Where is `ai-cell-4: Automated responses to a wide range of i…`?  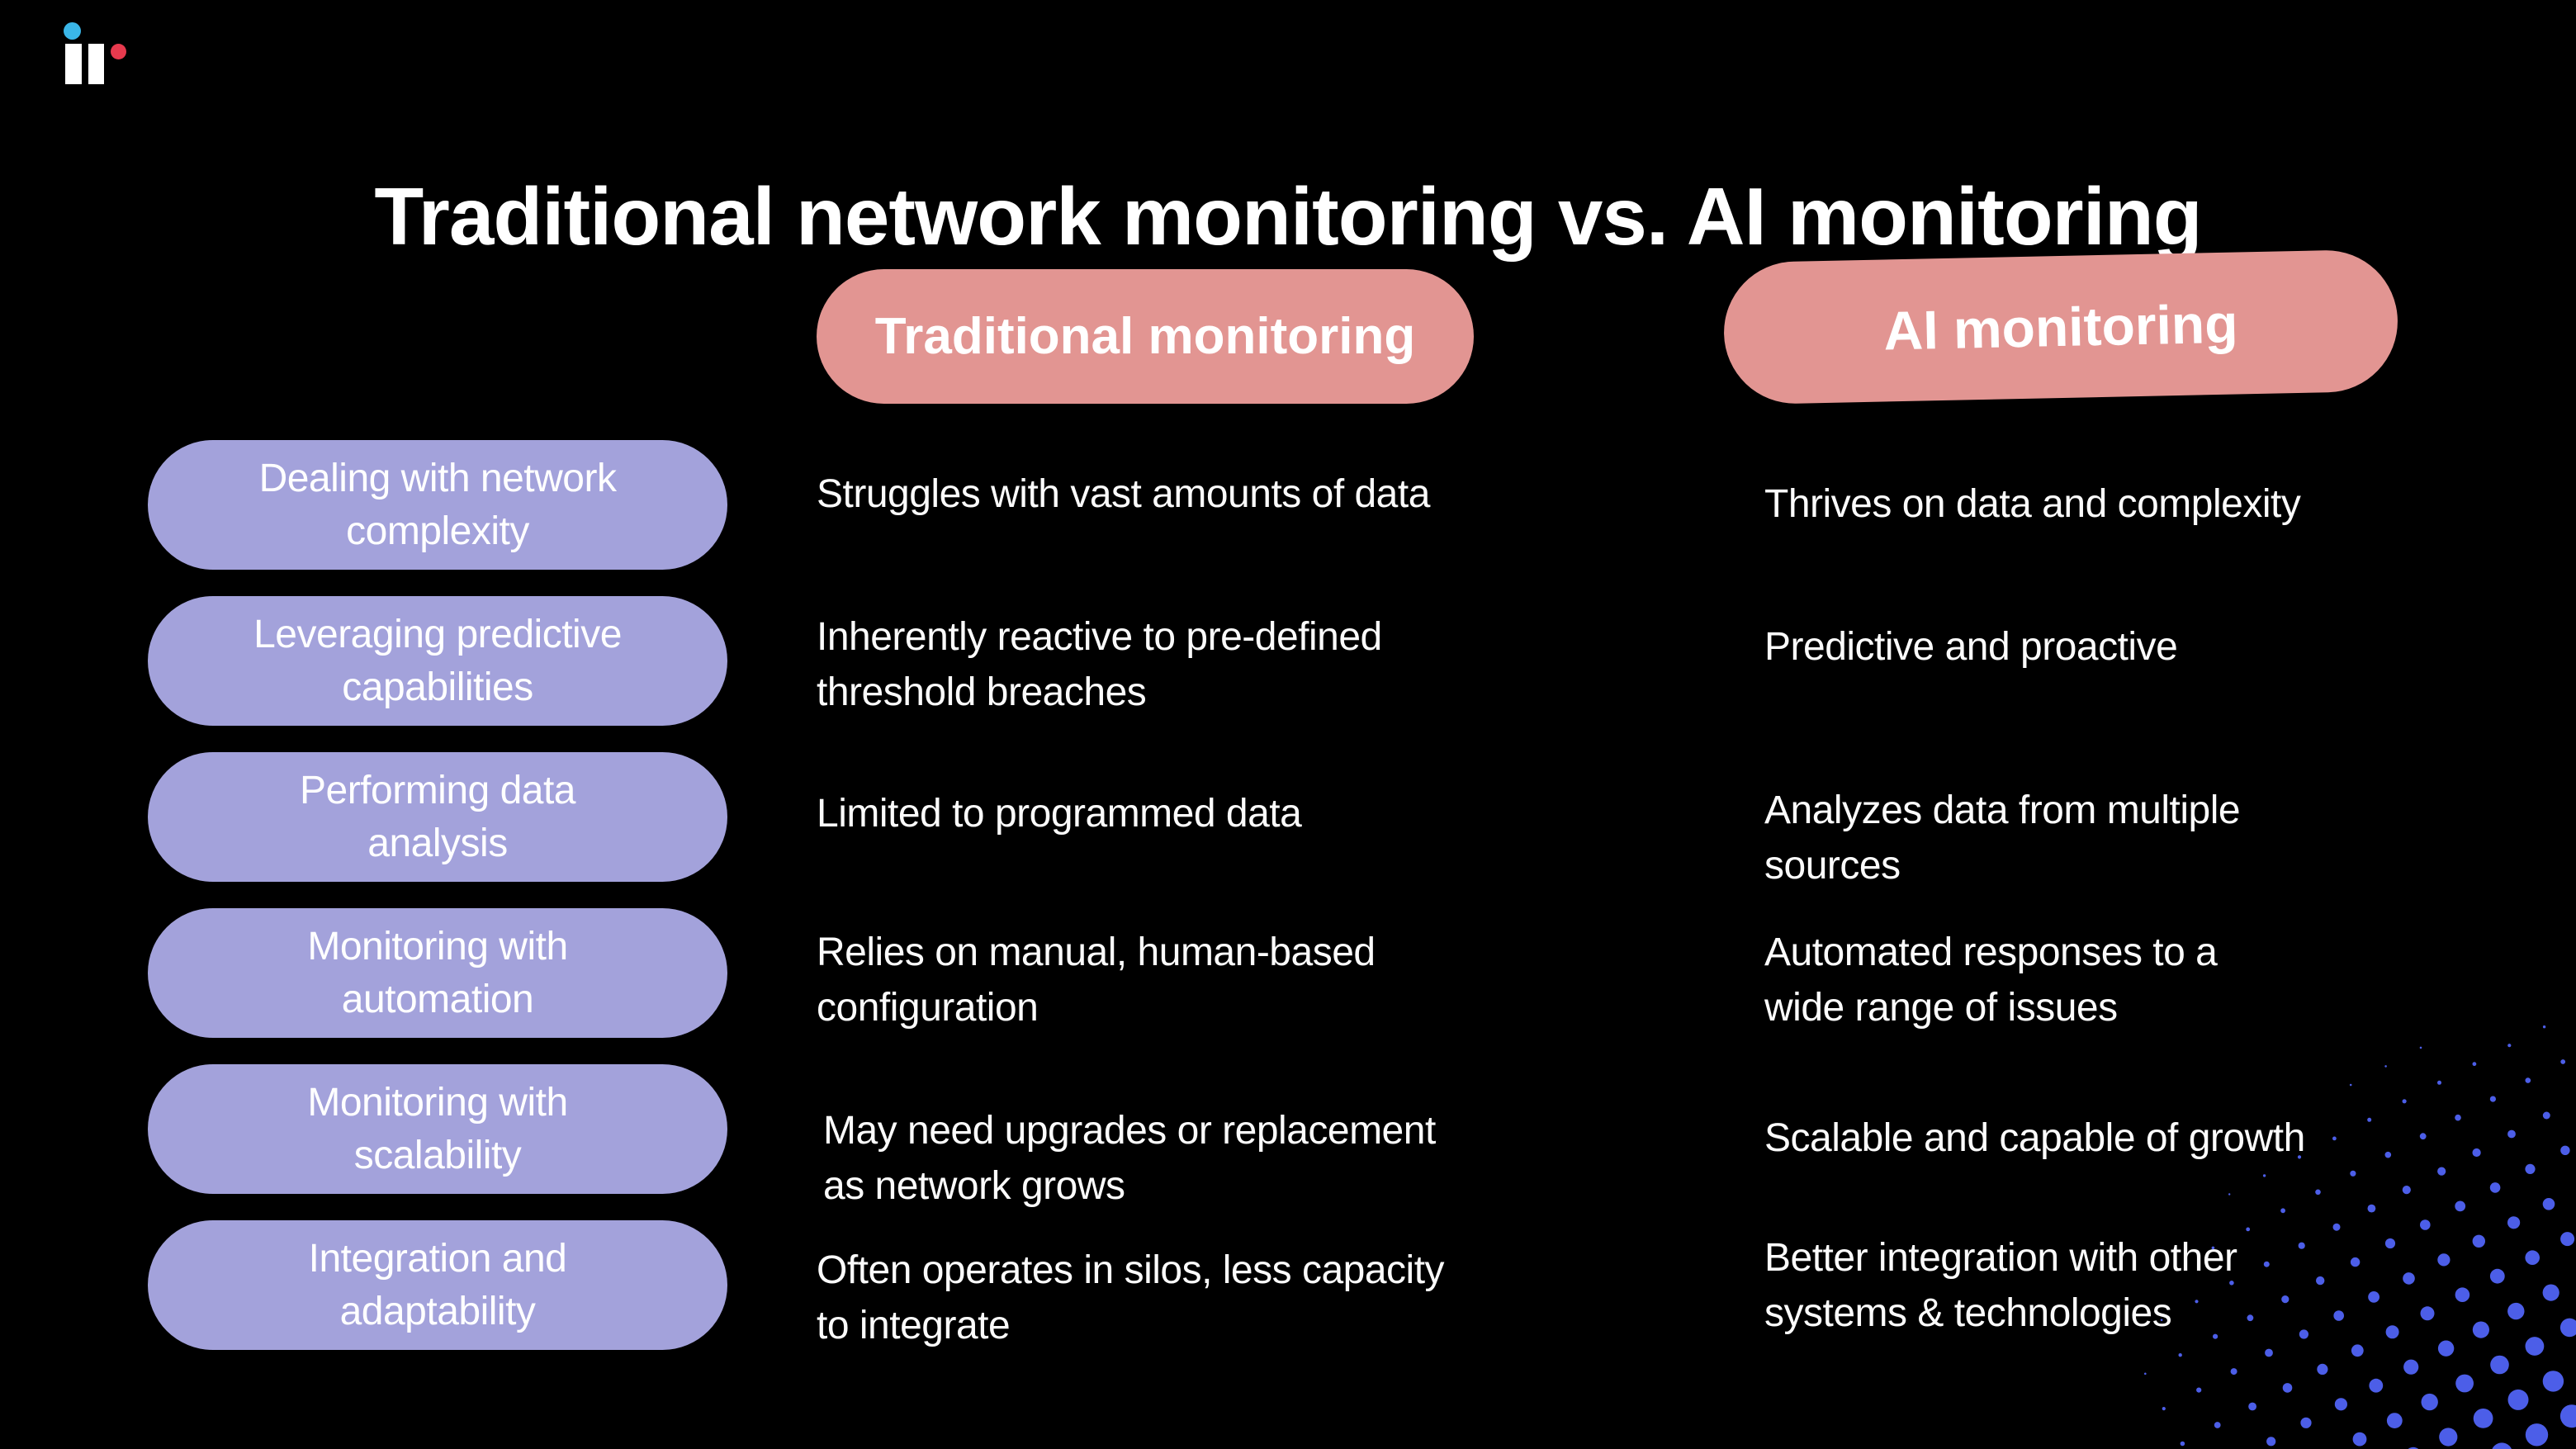
ai-cell-4: Automated responses to a wide range of i… is located at coordinates (1991, 980).